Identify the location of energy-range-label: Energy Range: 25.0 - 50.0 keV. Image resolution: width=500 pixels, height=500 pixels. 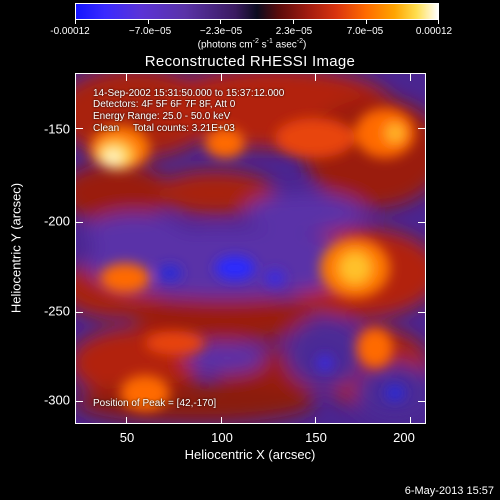
(162, 116).